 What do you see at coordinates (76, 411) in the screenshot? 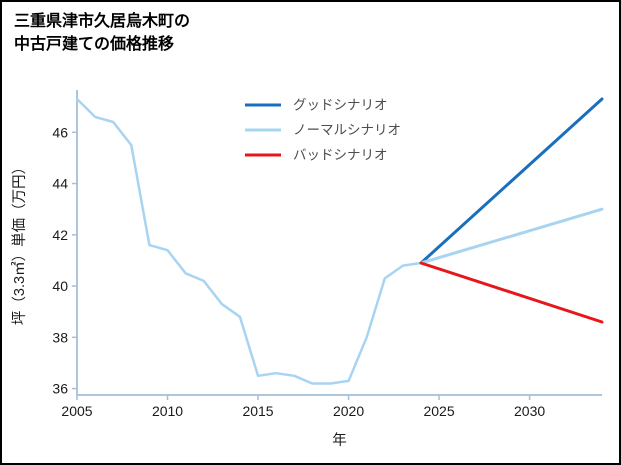
I see `x-tick-label: 2005` at bounding box center [76, 411].